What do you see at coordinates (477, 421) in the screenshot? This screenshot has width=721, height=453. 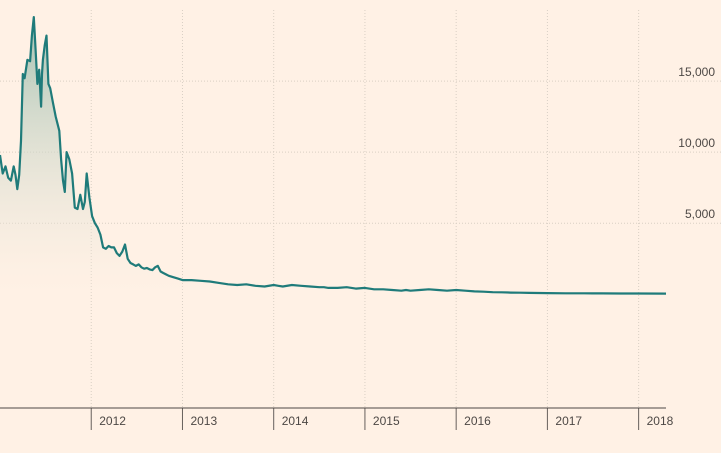 I see `x-tick-label: 2016` at bounding box center [477, 421].